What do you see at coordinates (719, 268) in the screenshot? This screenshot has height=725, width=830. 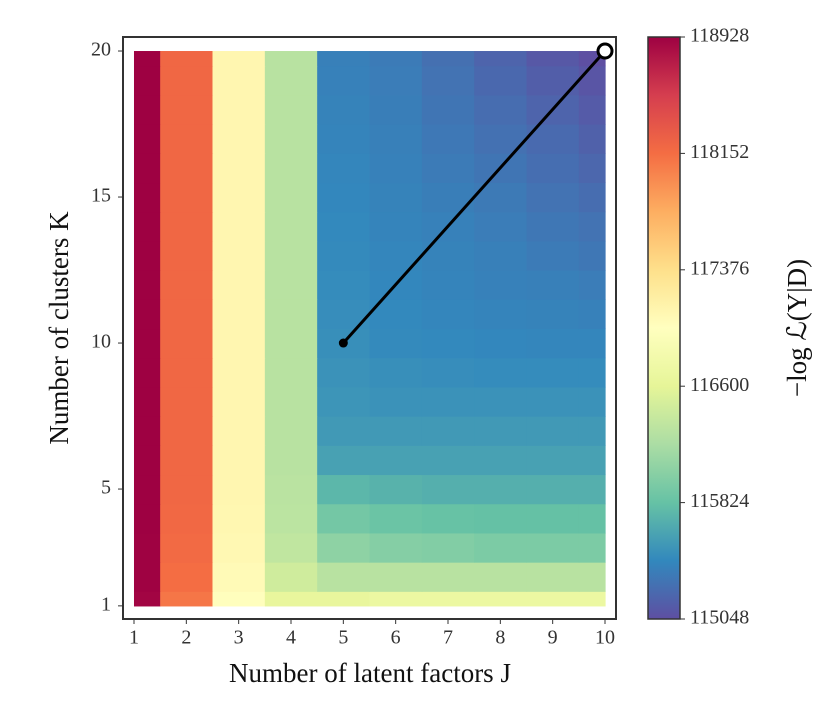 I see `colorbar-tick-label: 117376` at bounding box center [719, 268].